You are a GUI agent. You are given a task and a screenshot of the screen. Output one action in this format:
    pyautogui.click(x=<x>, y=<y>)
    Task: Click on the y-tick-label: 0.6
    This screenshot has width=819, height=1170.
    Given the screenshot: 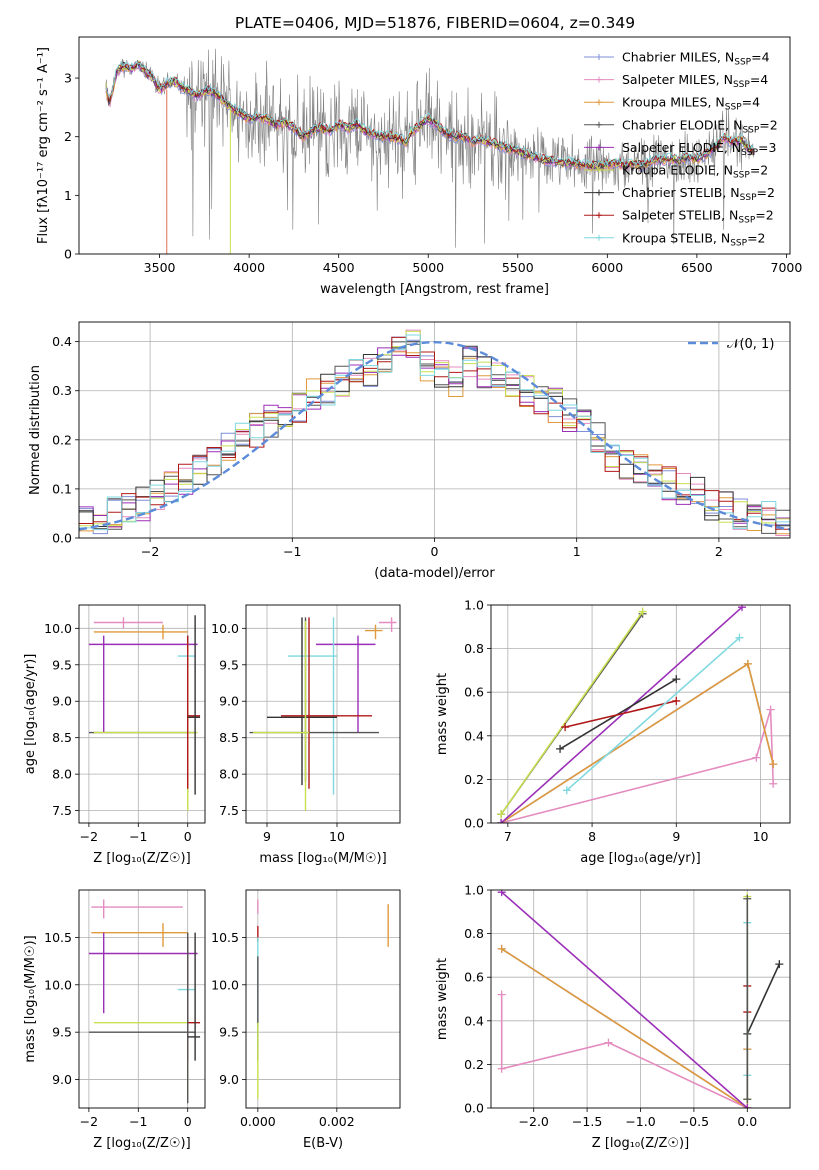 What is the action you would take?
    pyautogui.click(x=474, y=692)
    